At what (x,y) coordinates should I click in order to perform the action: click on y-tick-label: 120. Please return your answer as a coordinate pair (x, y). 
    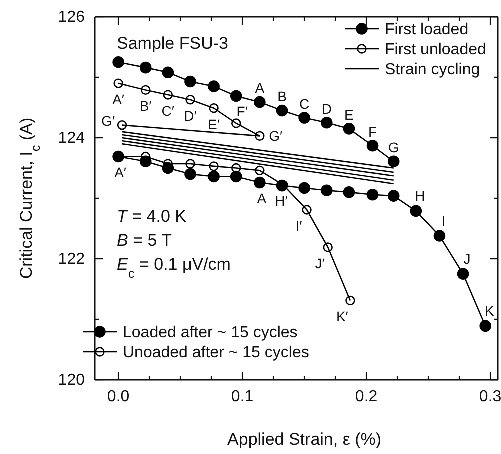
    Looking at the image, I should click on (72, 381).